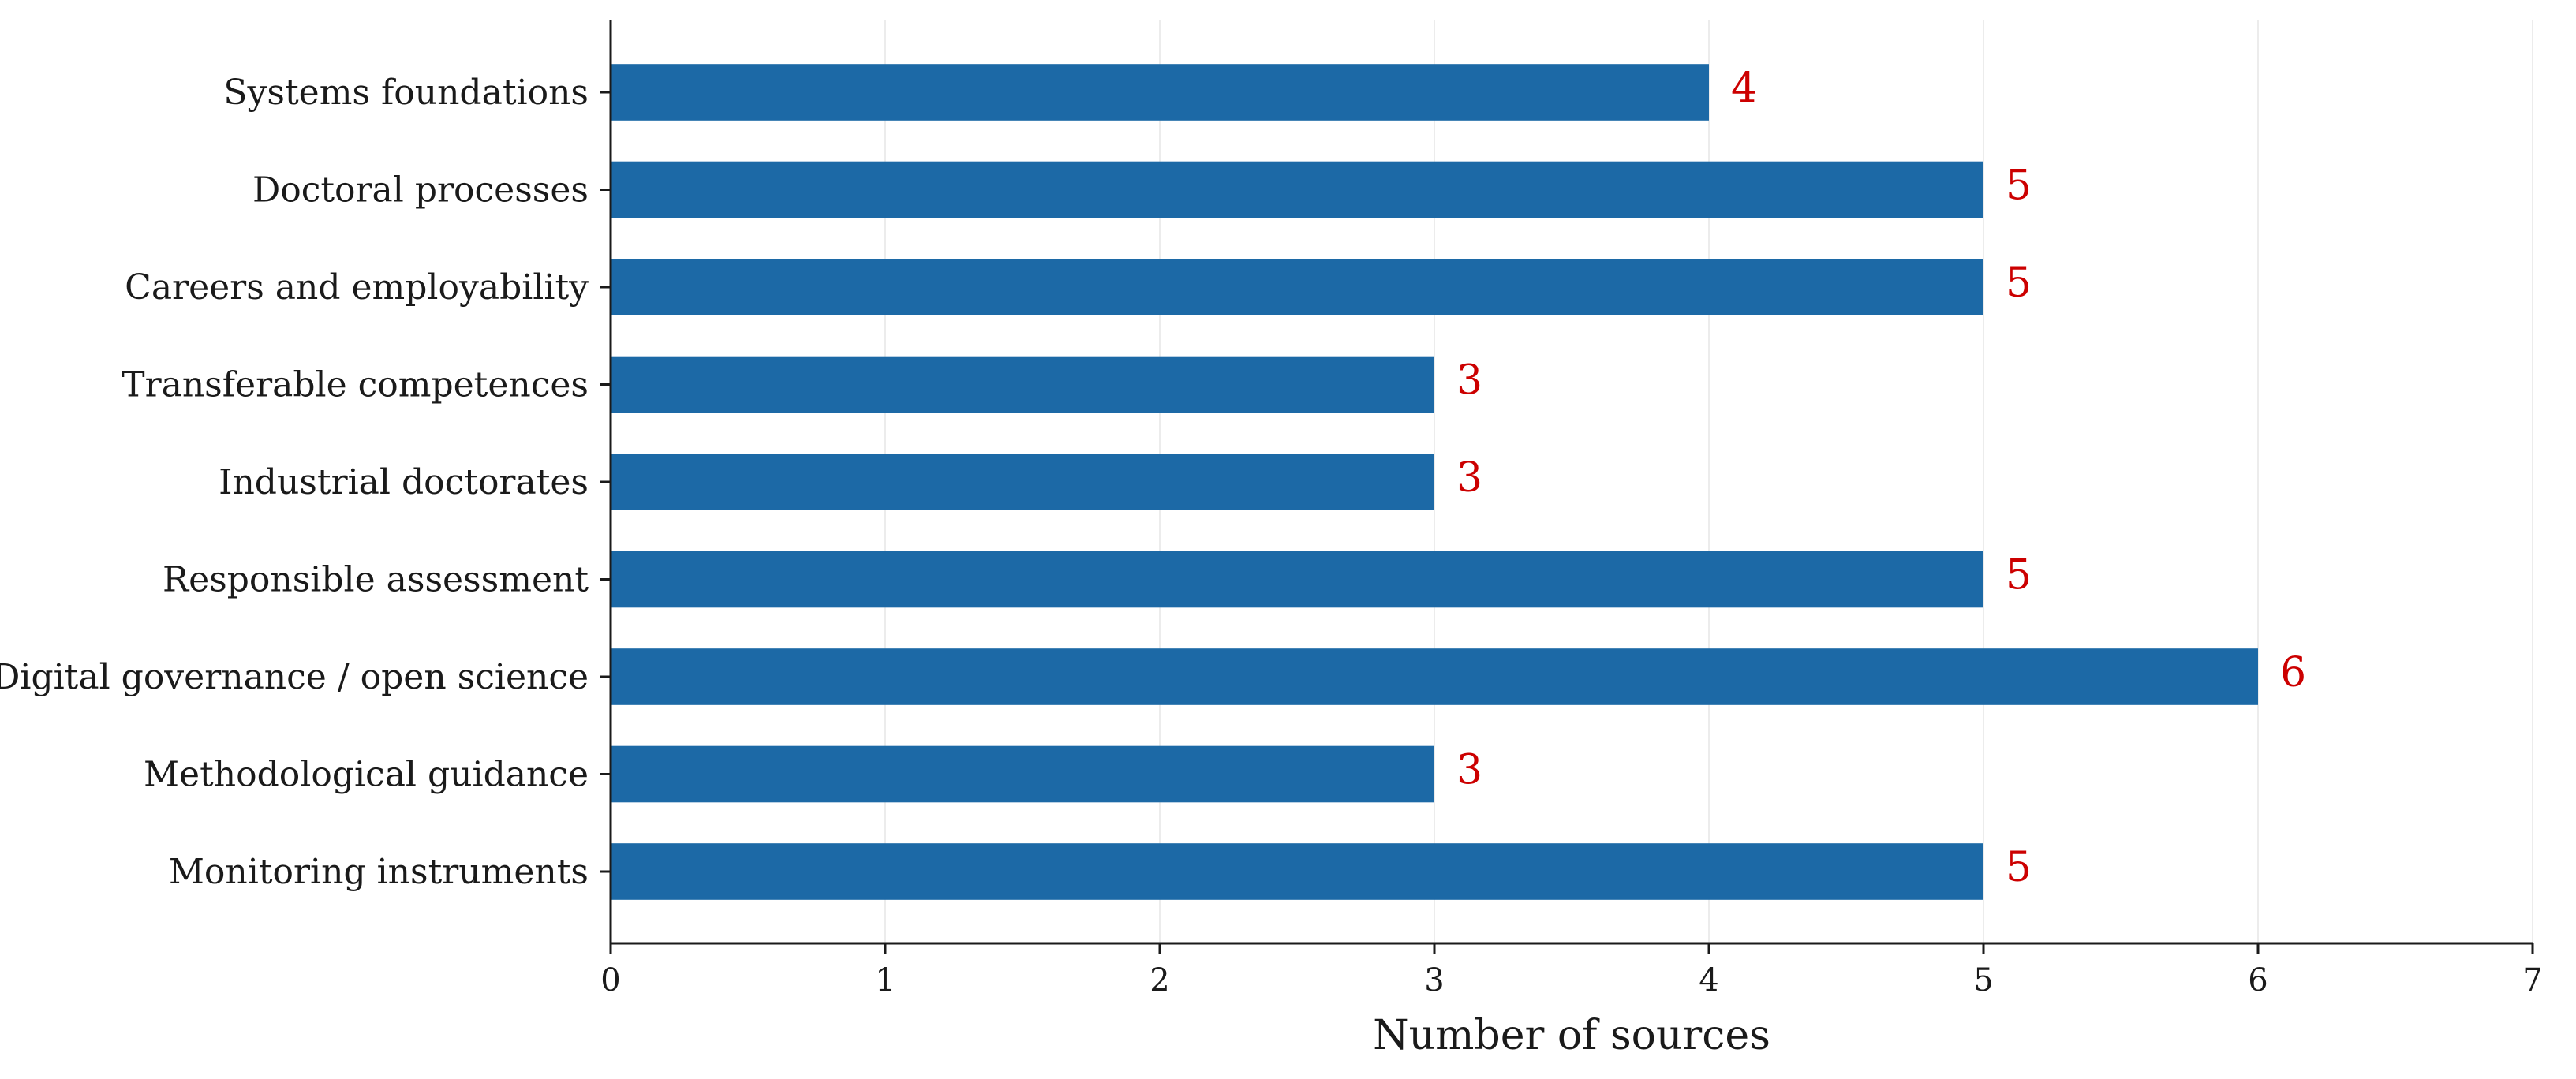  Describe the element at coordinates (1708, 980) in the screenshot. I see `x-tick-label: 4` at that location.